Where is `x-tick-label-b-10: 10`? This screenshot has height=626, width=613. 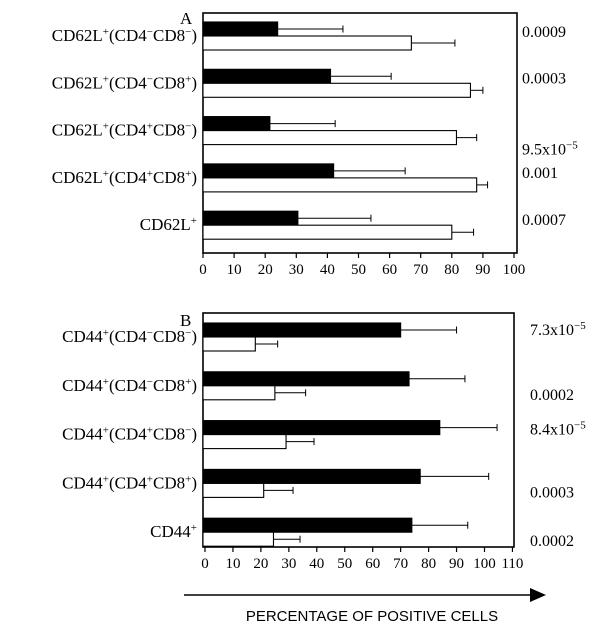 x-tick-label-b-10: 10 is located at coordinates (232, 564).